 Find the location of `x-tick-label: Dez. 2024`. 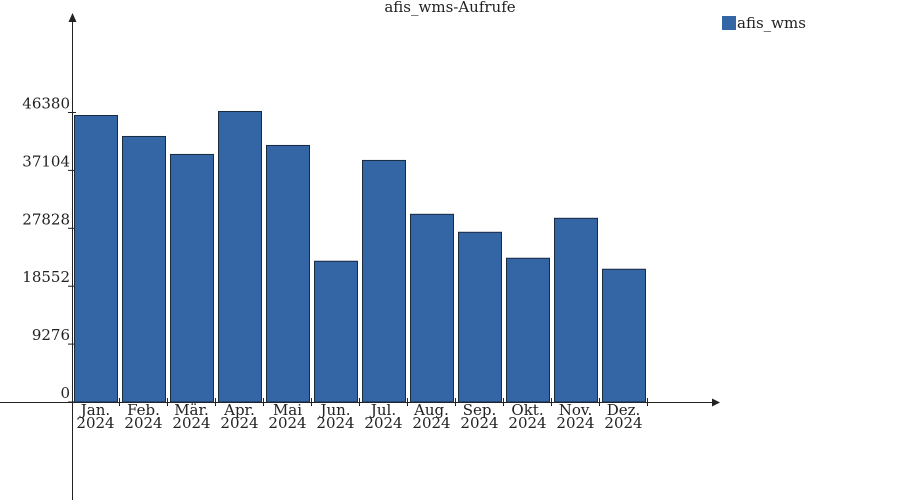

x-tick-label: Dez. 2024 is located at coordinates (623, 416).